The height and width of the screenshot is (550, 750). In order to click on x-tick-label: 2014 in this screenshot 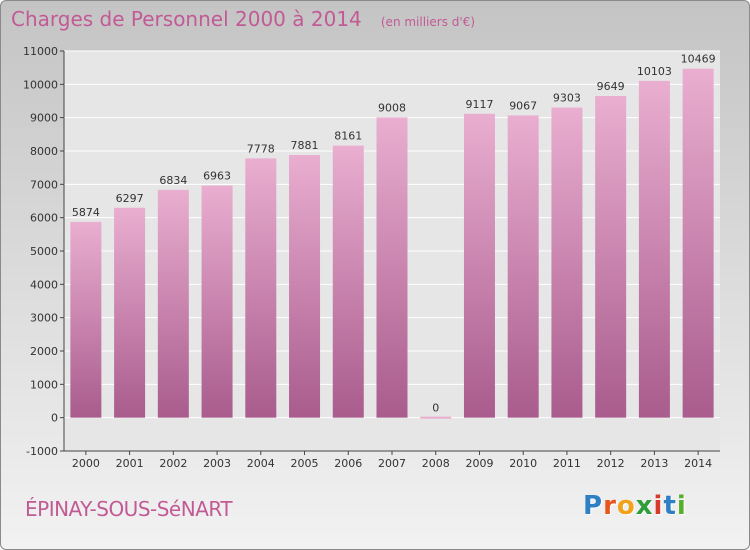, I will do `click(698, 463)`.